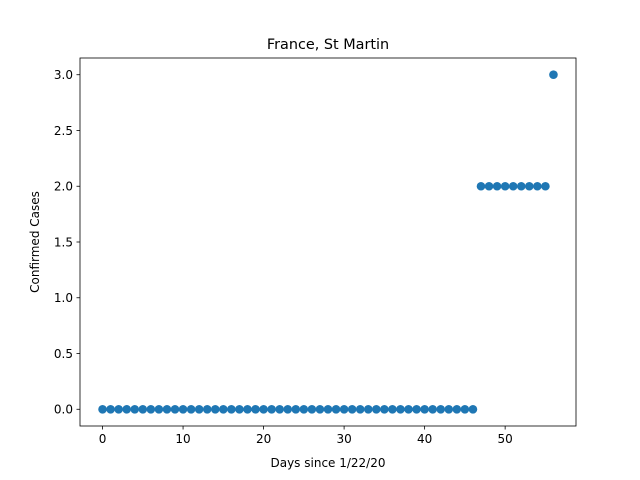 This screenshot has width=640, height=480. I want to click on y-tick-label: 1.0, so click(63, 298).